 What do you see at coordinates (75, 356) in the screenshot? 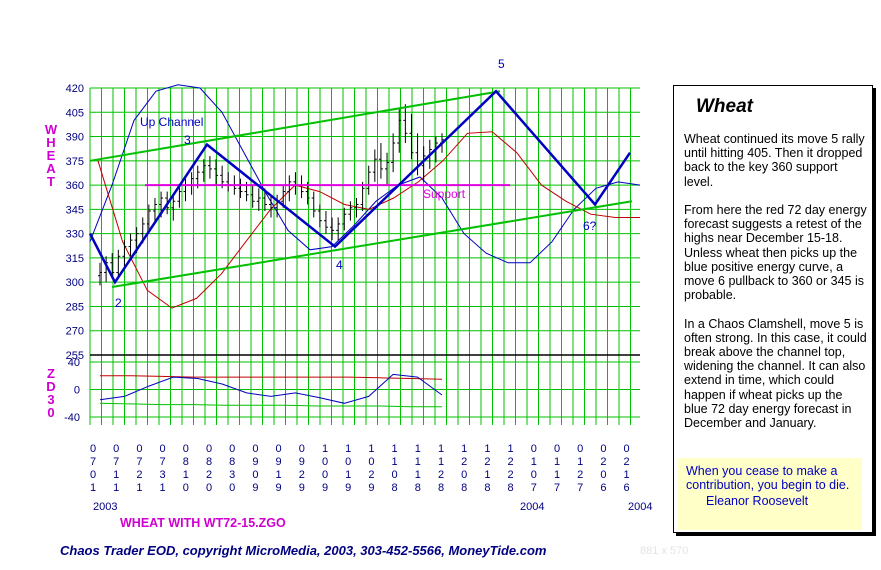
I see `price-tick-label: 255` at bounding box center [75, 356].